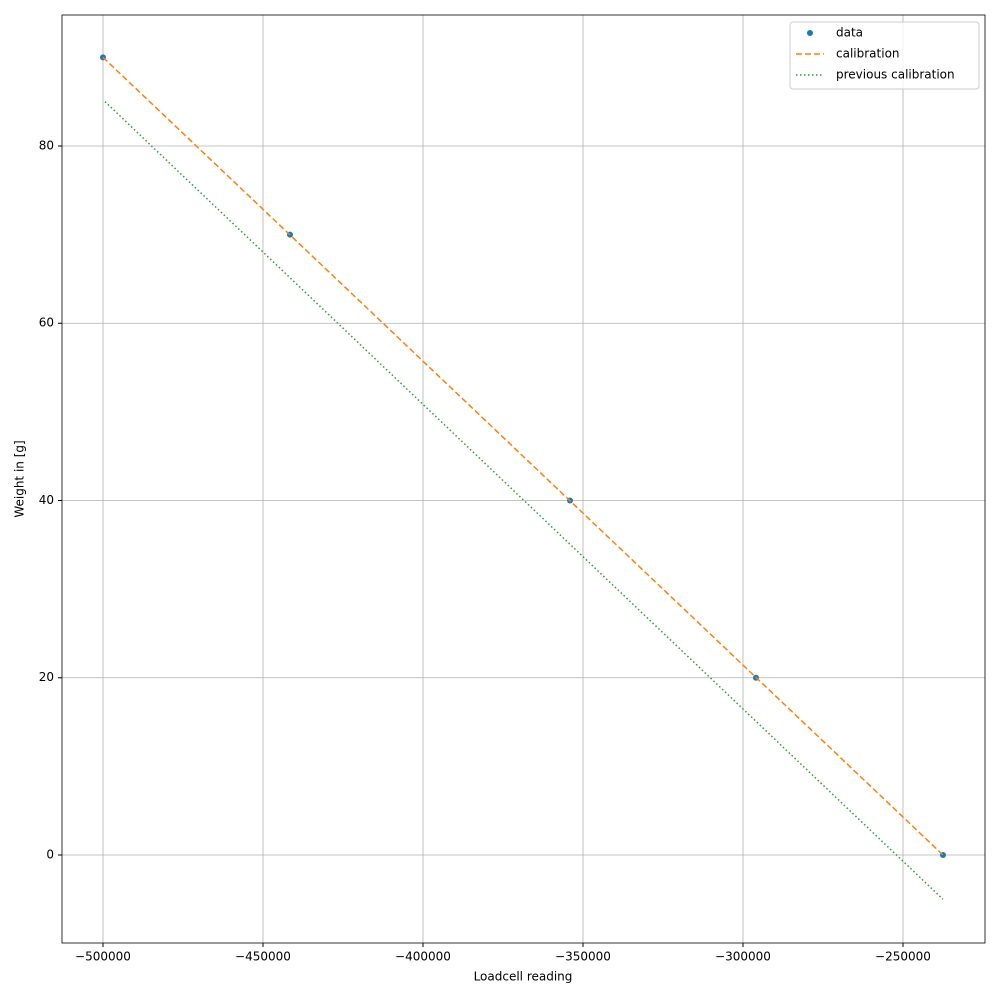 This screenshot has width=1000, height=1000. I want to click on legend-box, so click(884, 55).